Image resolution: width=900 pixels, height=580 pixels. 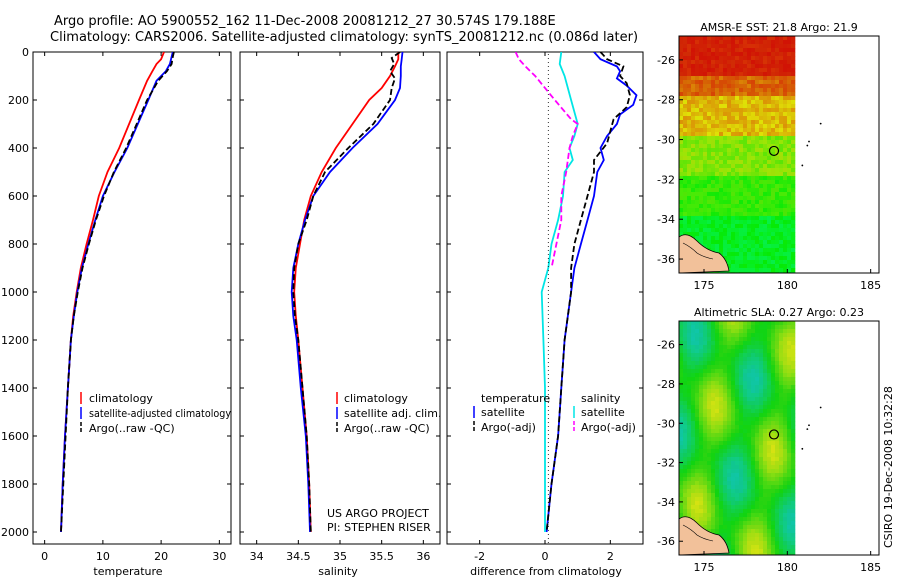 What do you see at coordinates (779, 438) in the screenshot?
I see `sla-map-frame` at bounding box center [779, 438].